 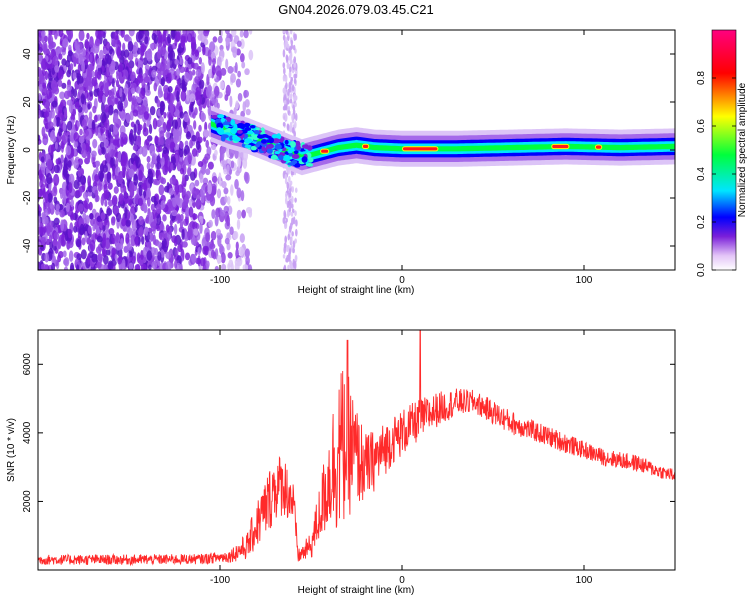 What do you see at coordinates (701, 222) in the screenshot?
I see `colorbar-tick-label: 0.2` at bounding box center [701, 222].